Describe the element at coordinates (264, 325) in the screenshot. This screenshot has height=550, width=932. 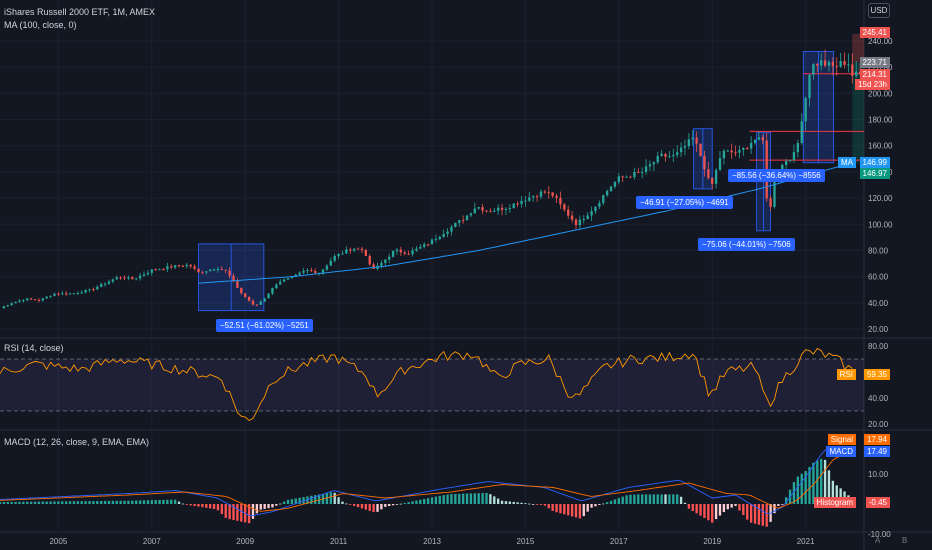
I see `measure-label-2008: −52.51 (−61.02%) −5251` at that location.